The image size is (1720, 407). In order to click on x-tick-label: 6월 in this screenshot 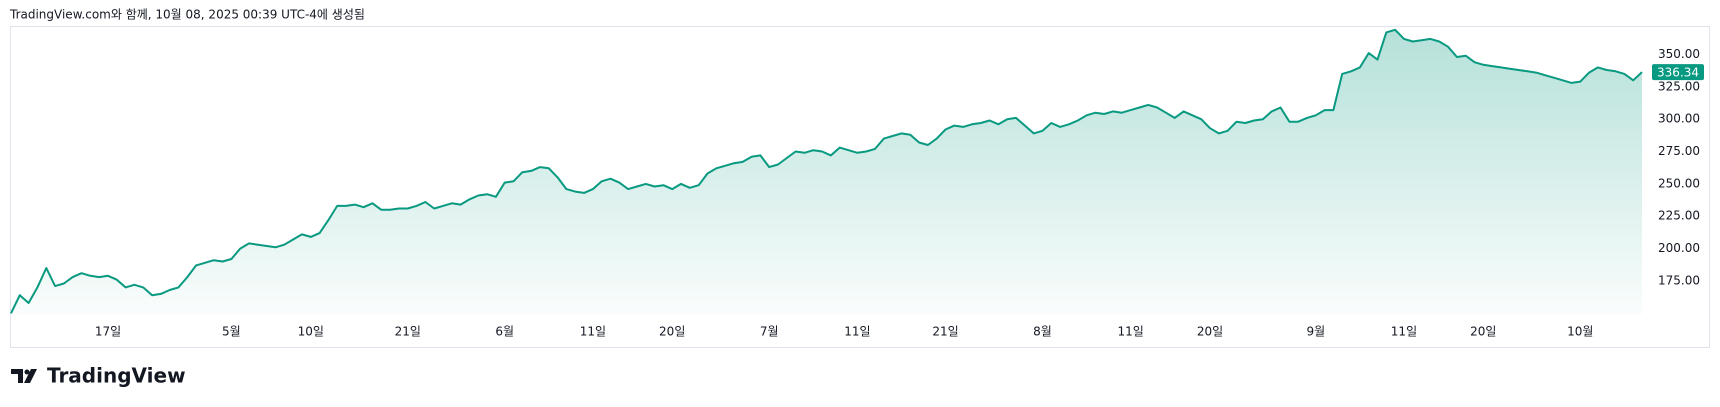, I will do `click(504, 332)`.